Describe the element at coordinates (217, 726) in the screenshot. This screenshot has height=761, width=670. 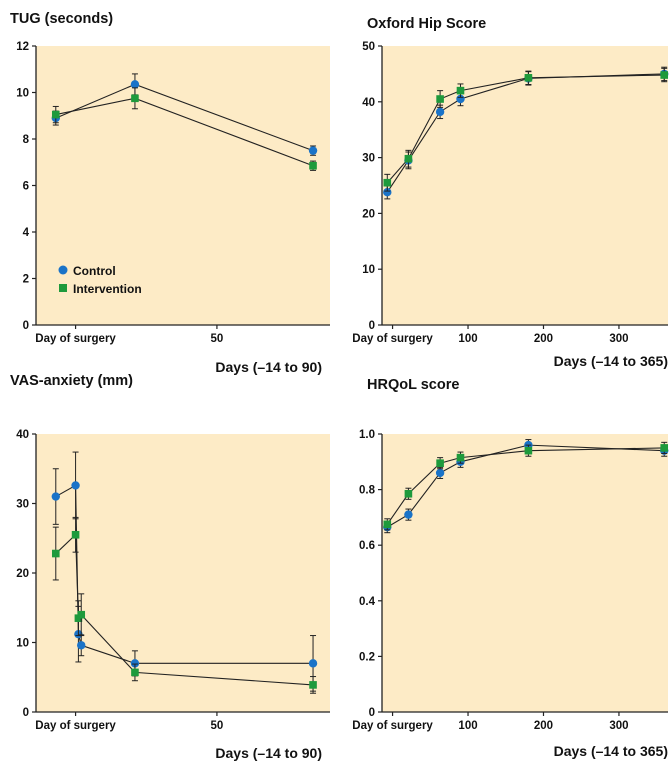
I see `vas-xtick-label: 50` at that location.